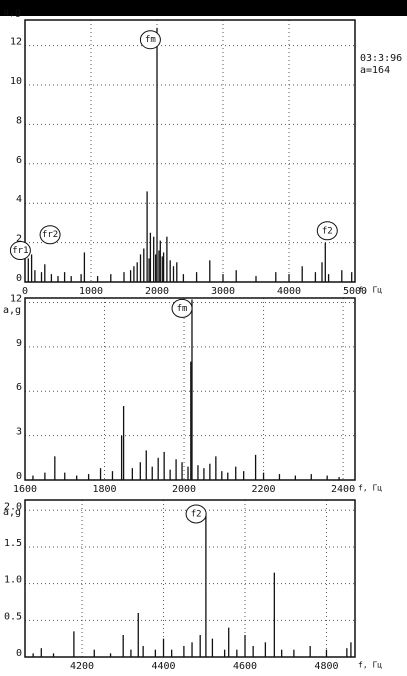 This screenshot has width=407, height=676. What do you see at coordinates (381, 58) in the screenshot?
I see `date-label: 03:3:96` at bounding box center [381, 58].